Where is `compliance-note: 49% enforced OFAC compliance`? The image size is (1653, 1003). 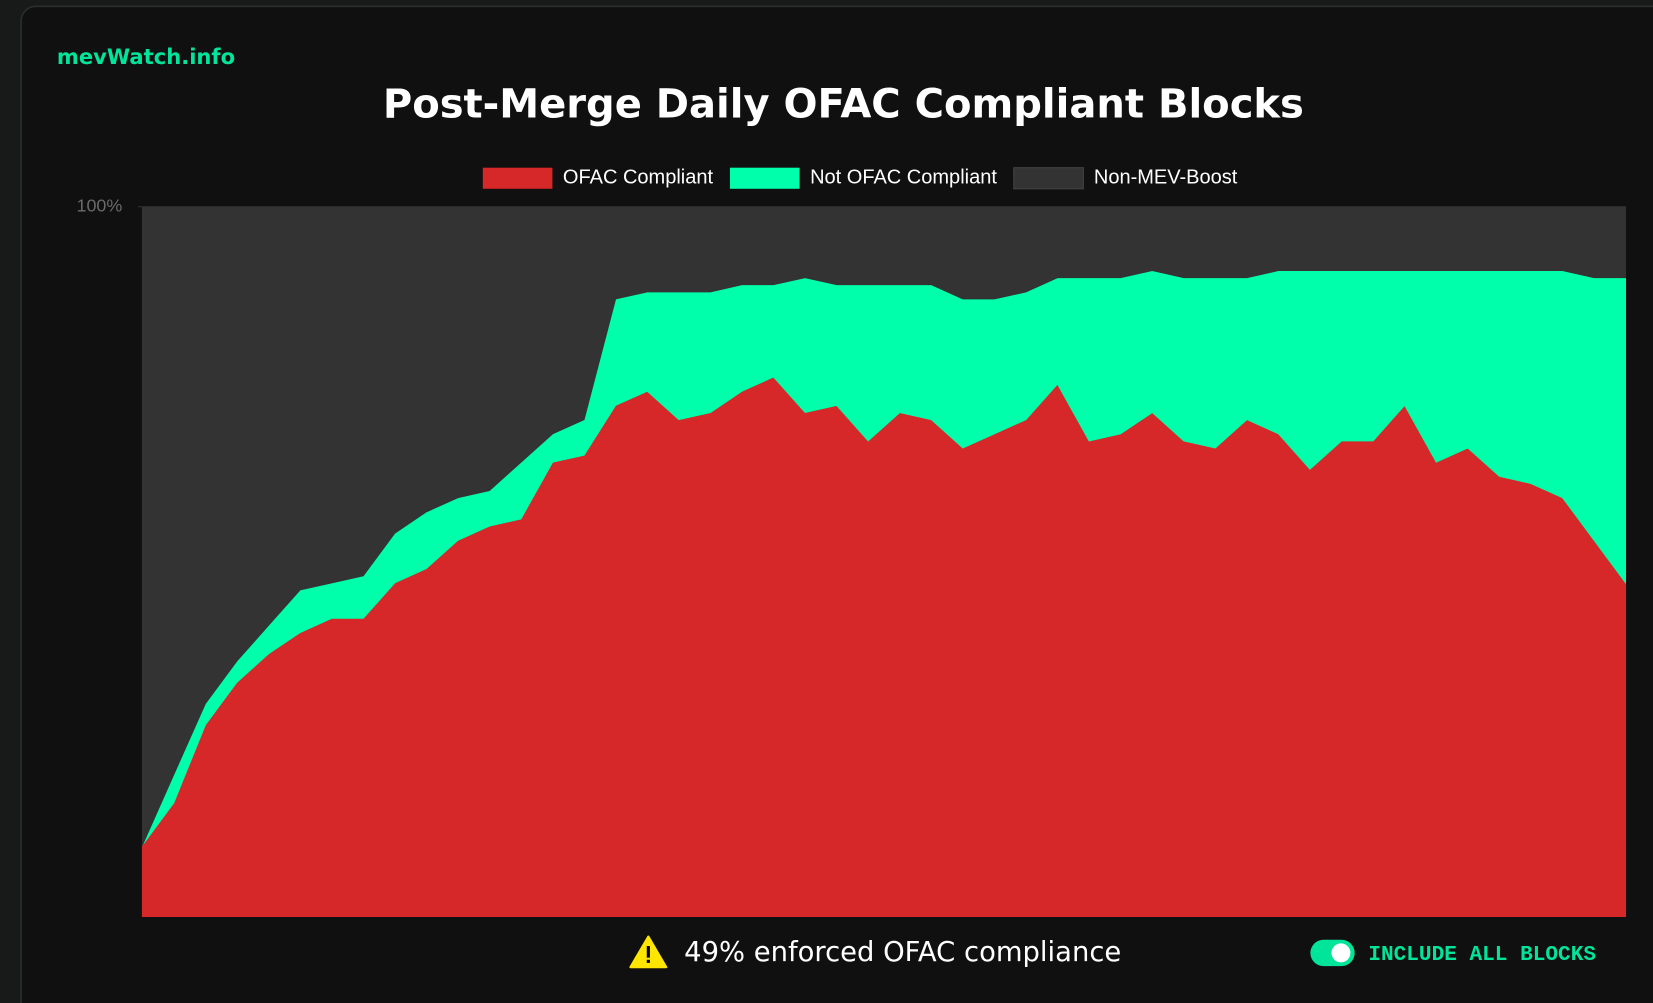 compliance-note: 49% enforced OFAC compliance is located at coordinates (902, 952).